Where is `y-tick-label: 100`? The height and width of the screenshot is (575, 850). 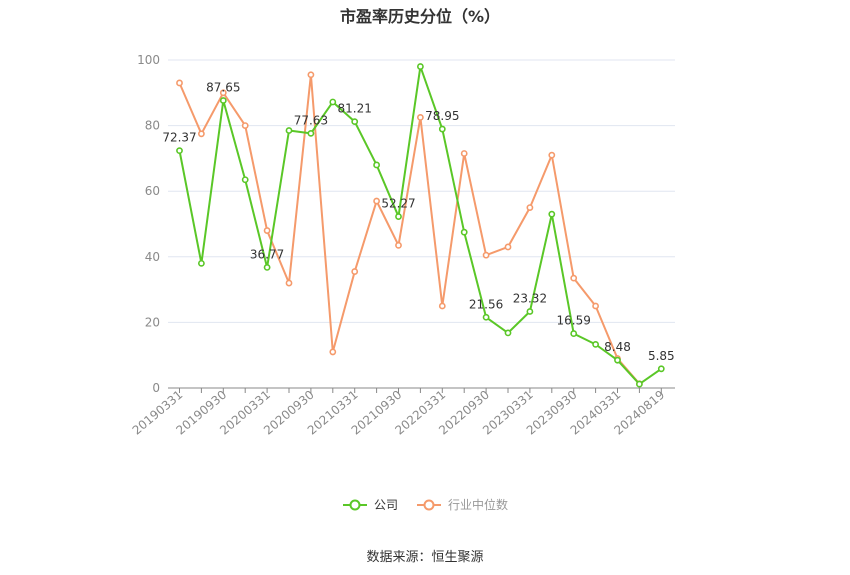 y-tick-label: 100 is located at coordinates (148, 60).